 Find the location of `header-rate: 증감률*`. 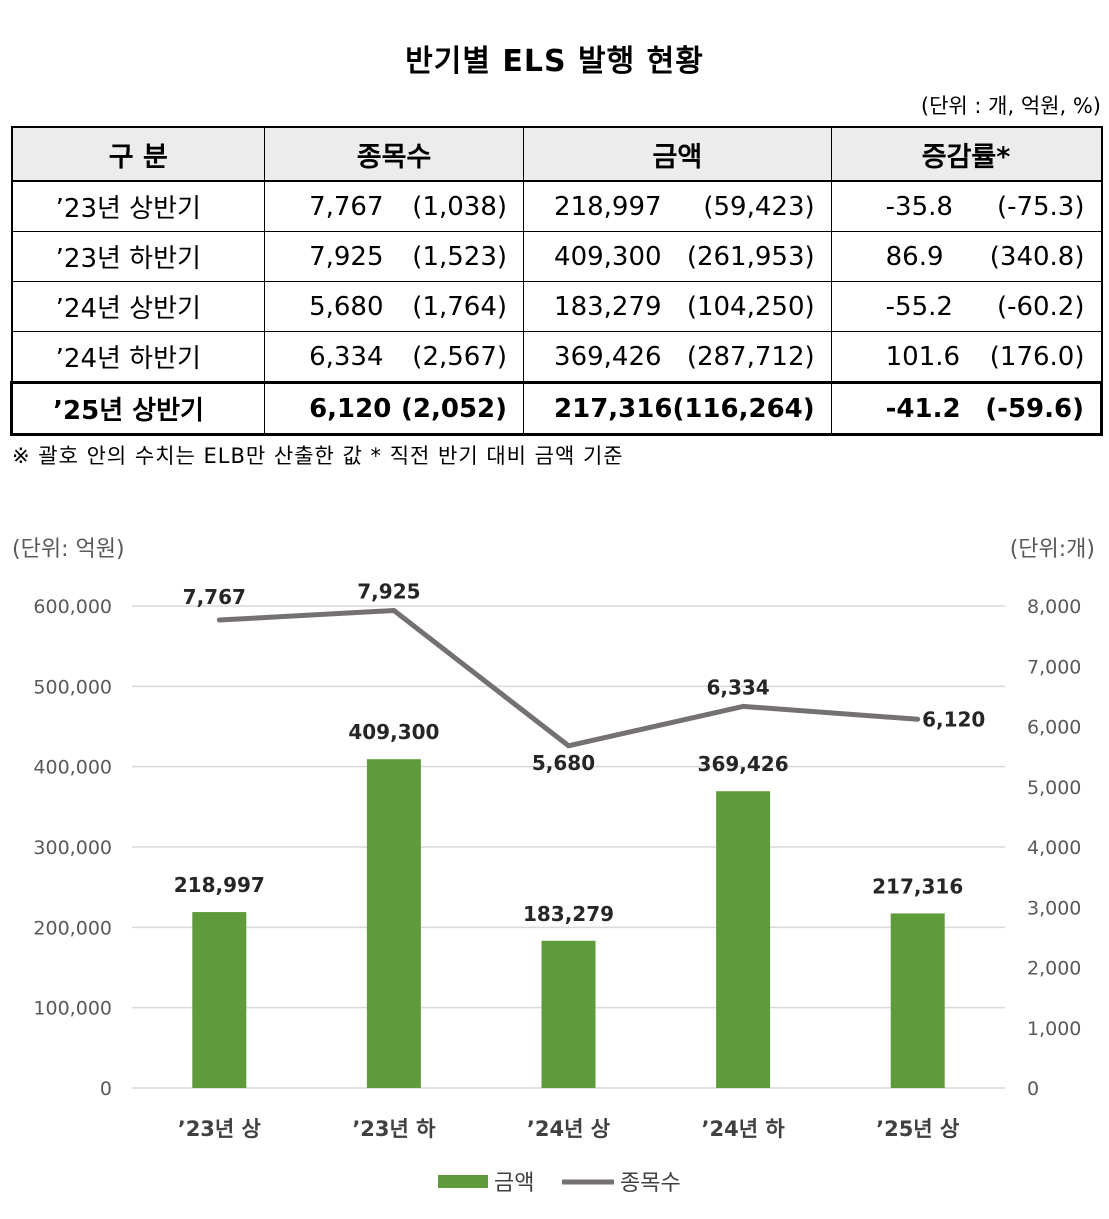

header-rate: 증감률* is located at coordinates (966, 154).